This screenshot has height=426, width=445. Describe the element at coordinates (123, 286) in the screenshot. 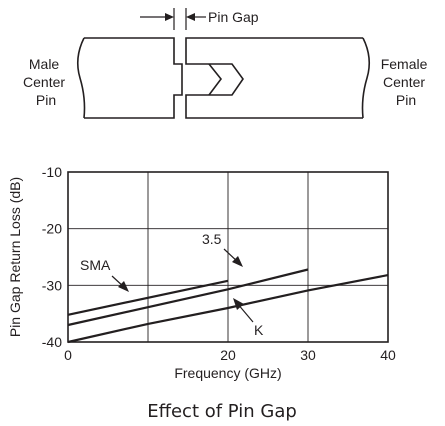

I see `sma-arrow-icon` at that location.